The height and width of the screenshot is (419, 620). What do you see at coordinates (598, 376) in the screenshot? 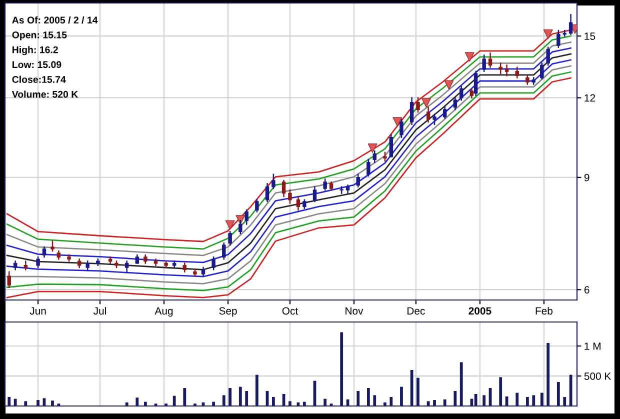
I see `y-tick-label: 500 K` at bounding box center [598, 376].